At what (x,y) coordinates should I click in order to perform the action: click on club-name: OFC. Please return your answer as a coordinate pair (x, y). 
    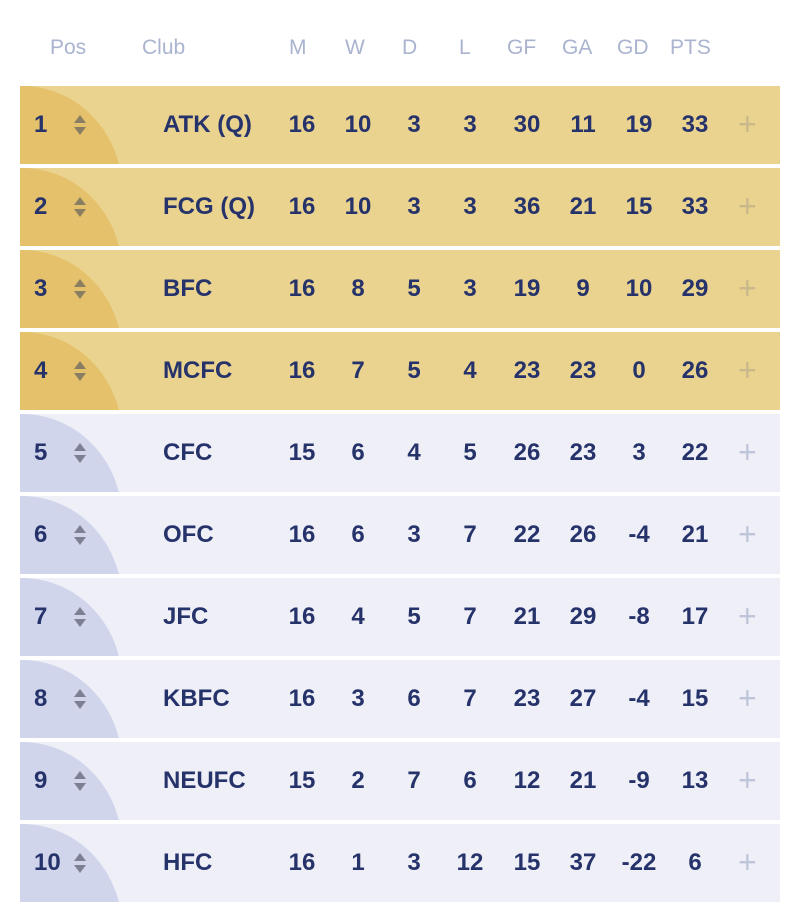
    Looking at the image, I should click on (188, 534).